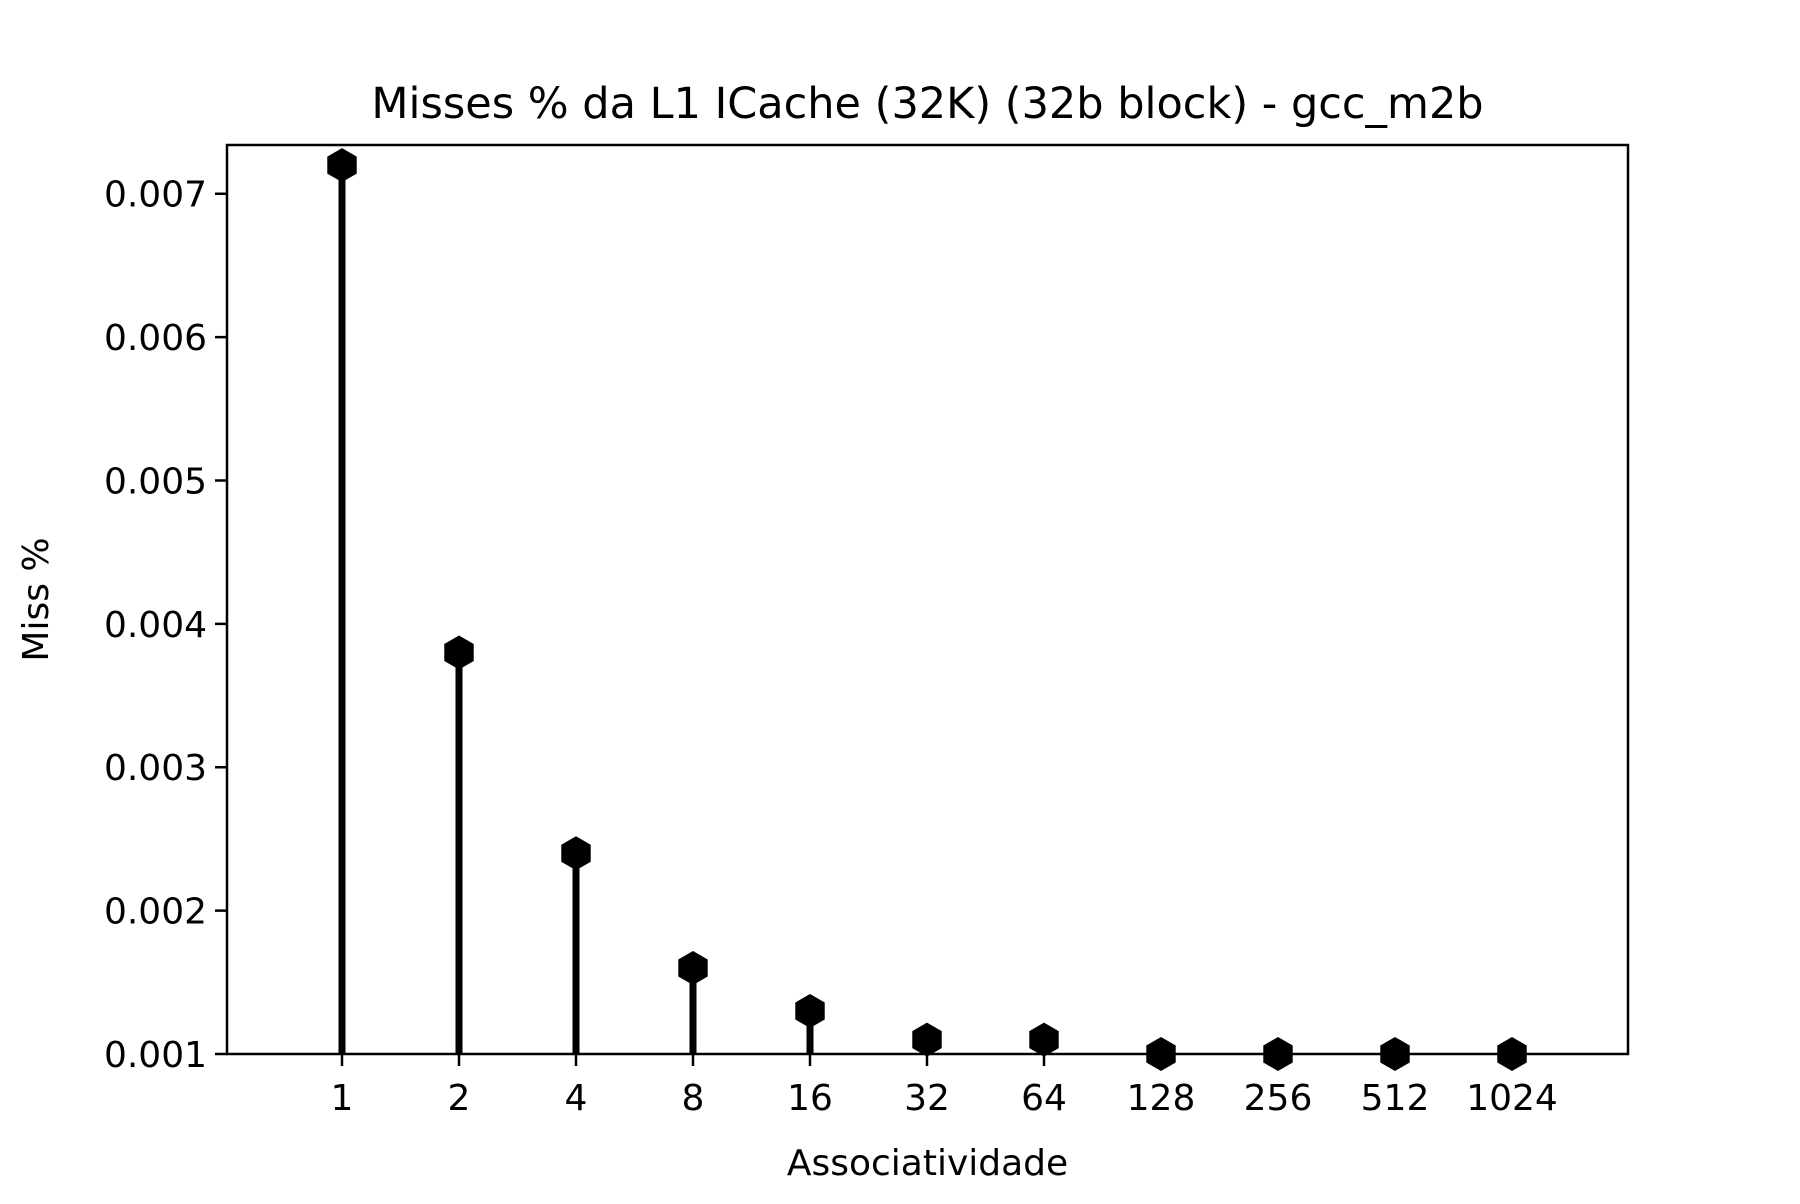  I want to click on x-tick-label: 256, so click(1278, 1098).